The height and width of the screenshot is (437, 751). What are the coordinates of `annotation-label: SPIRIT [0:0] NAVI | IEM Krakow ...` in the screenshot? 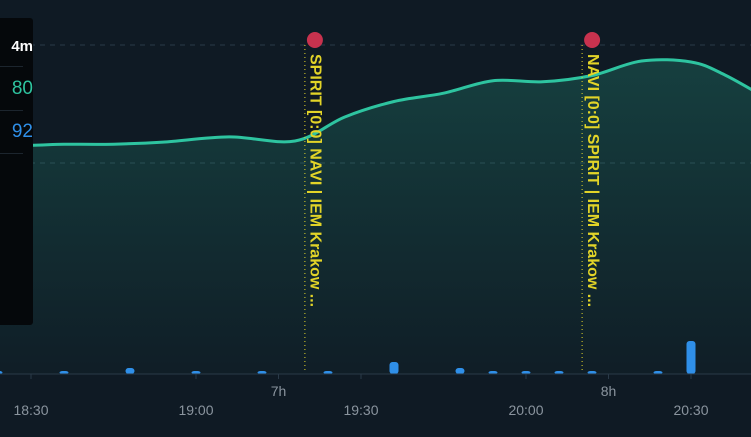 It's located at (315, 180).